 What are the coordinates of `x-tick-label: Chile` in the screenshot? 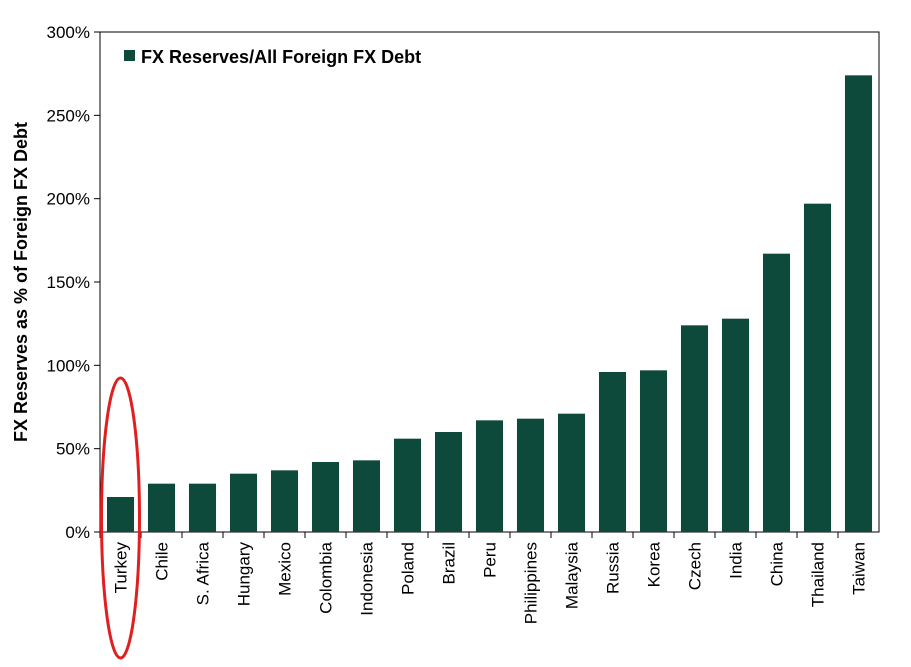 It's located at (162, 561).